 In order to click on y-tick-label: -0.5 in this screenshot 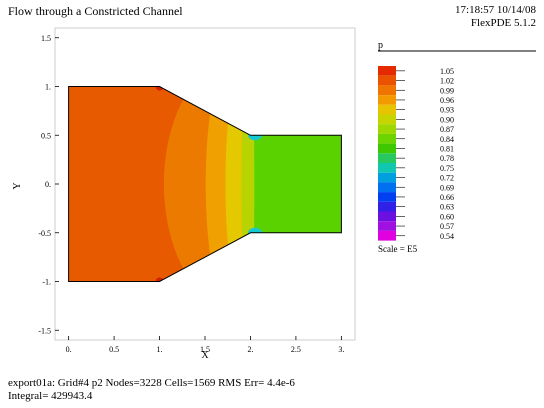, I will do `click(44, 233)`.